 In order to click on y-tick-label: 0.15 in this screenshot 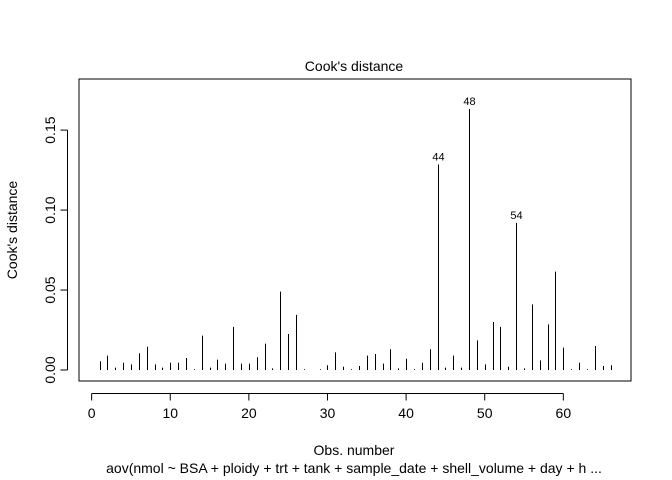, I will do `click(50, 129)`.